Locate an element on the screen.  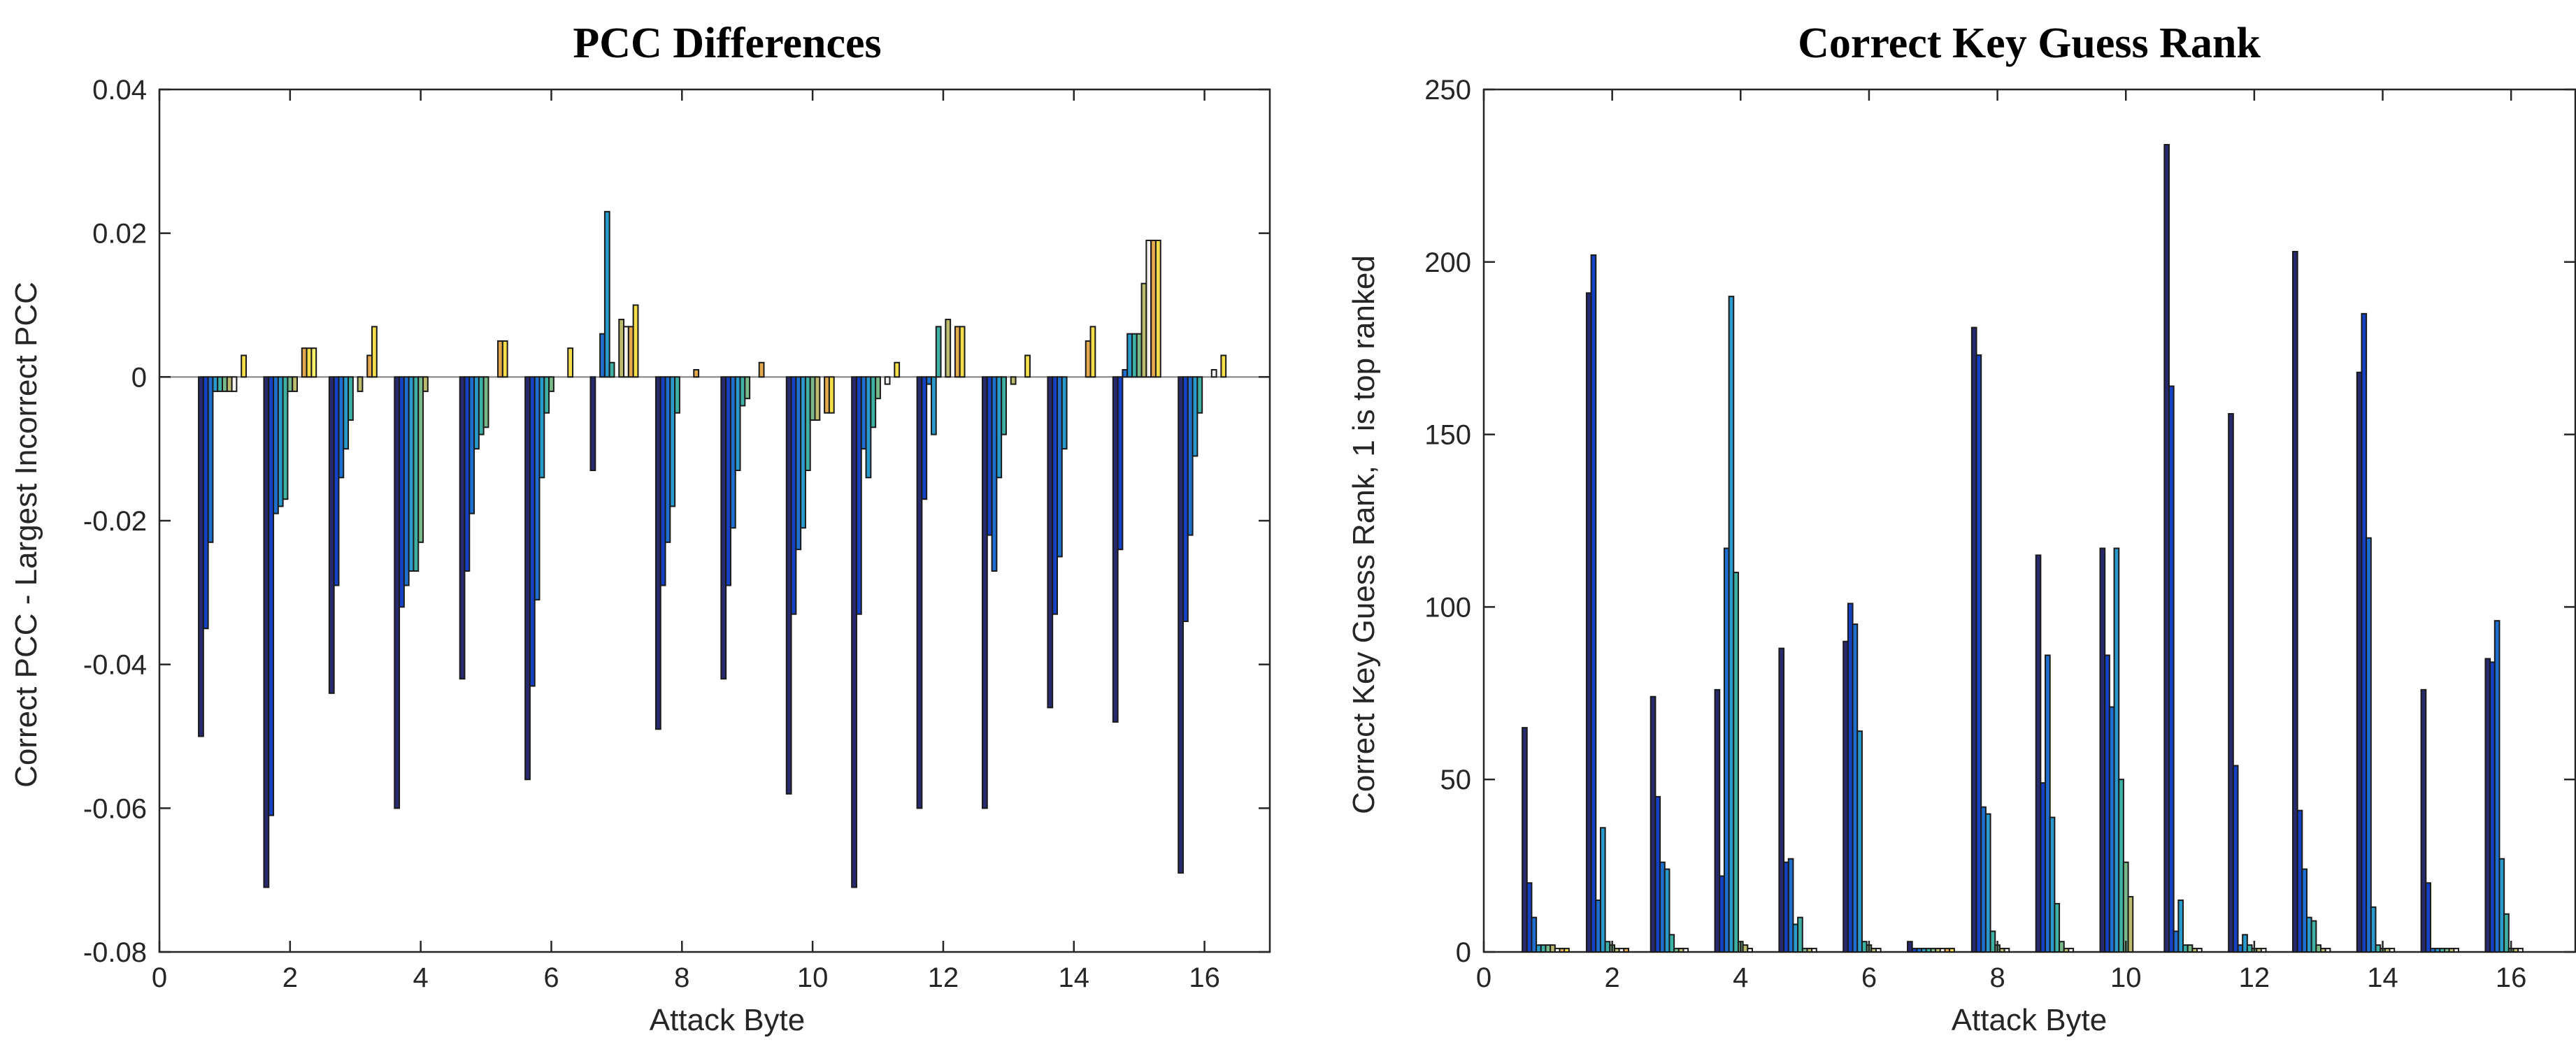
y-axis-title: Correct PCC - Largest Incorrect PCC is located at coordinates (26, 535).